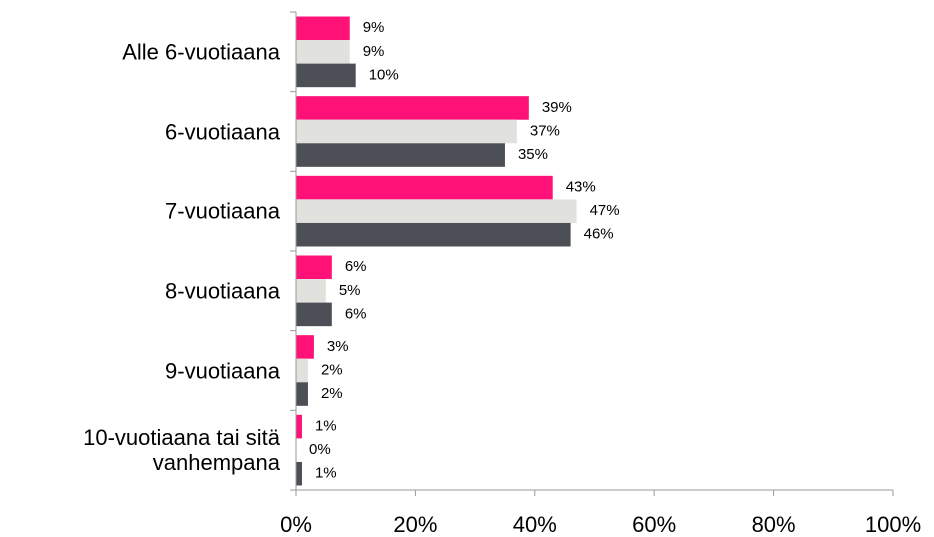 The image size is (934, 537). What do you see at coordinates (338, 346) in the screenshot?
I see `data-label: 3%` at bounding box center [338, 346].